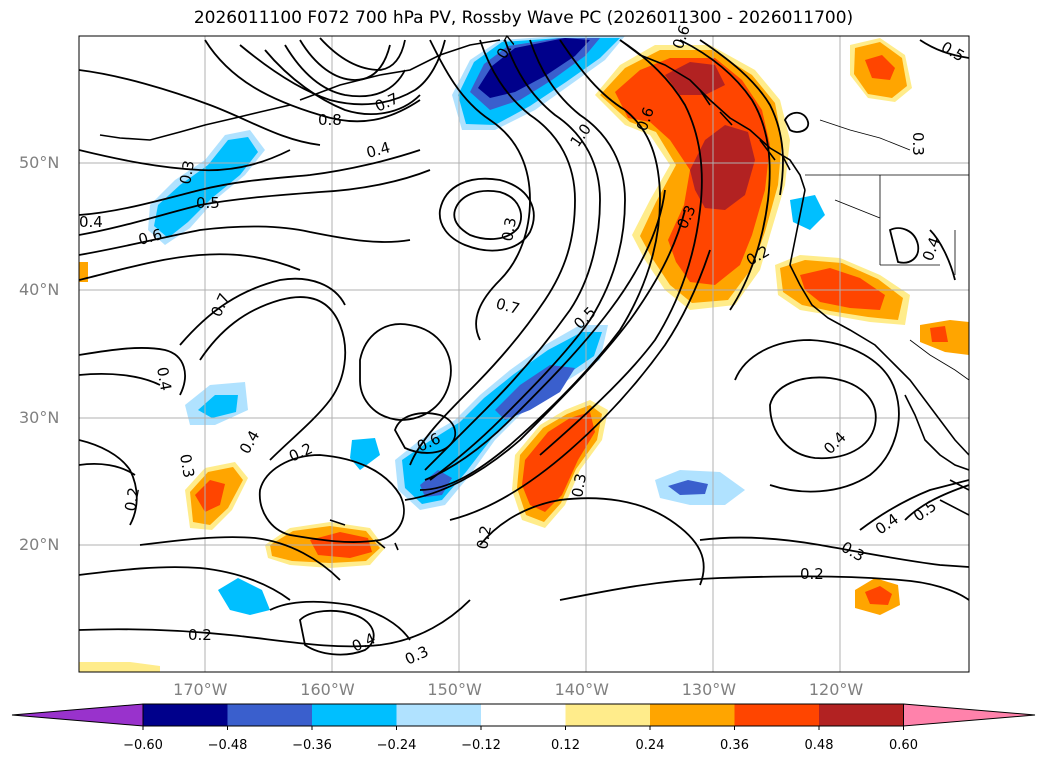 The image size is (1047, 765). Describe the element at coordinates (120, 379) in the screenshot. I see `contour-0.3-west-mid` at that location.